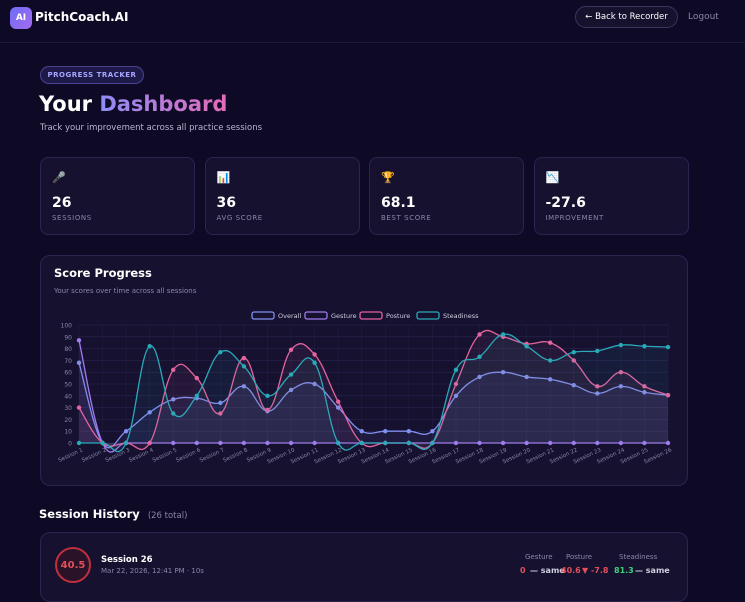 This screenshot has height=602, width=745. Describe the element at coordinates (59, 177) in the screenshot. I see `stat-icon: 🎤` at that location.